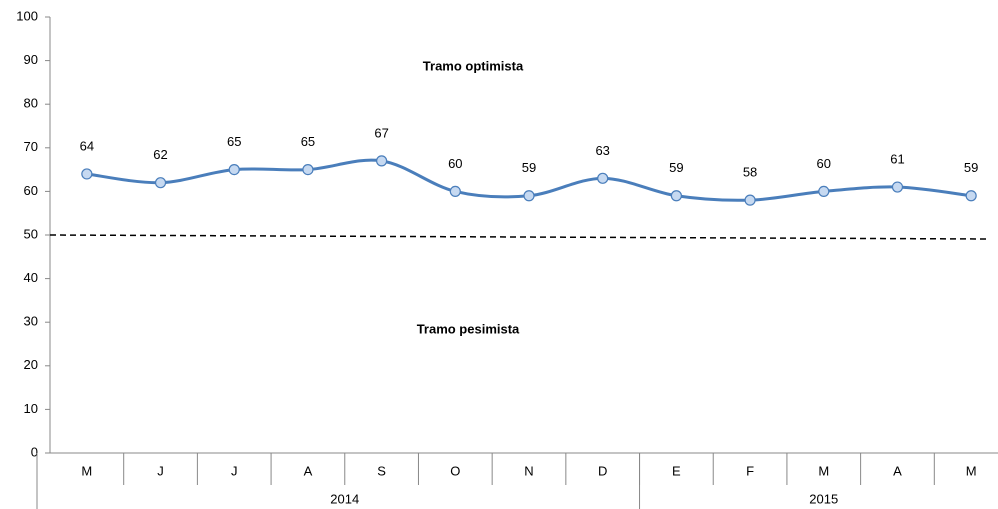 Image resolution: width=998 pixels, height=509 pixels. Describe the element at coordinates (31, 233) in the screenshot. I see `y-tick-label: 50` at that location.